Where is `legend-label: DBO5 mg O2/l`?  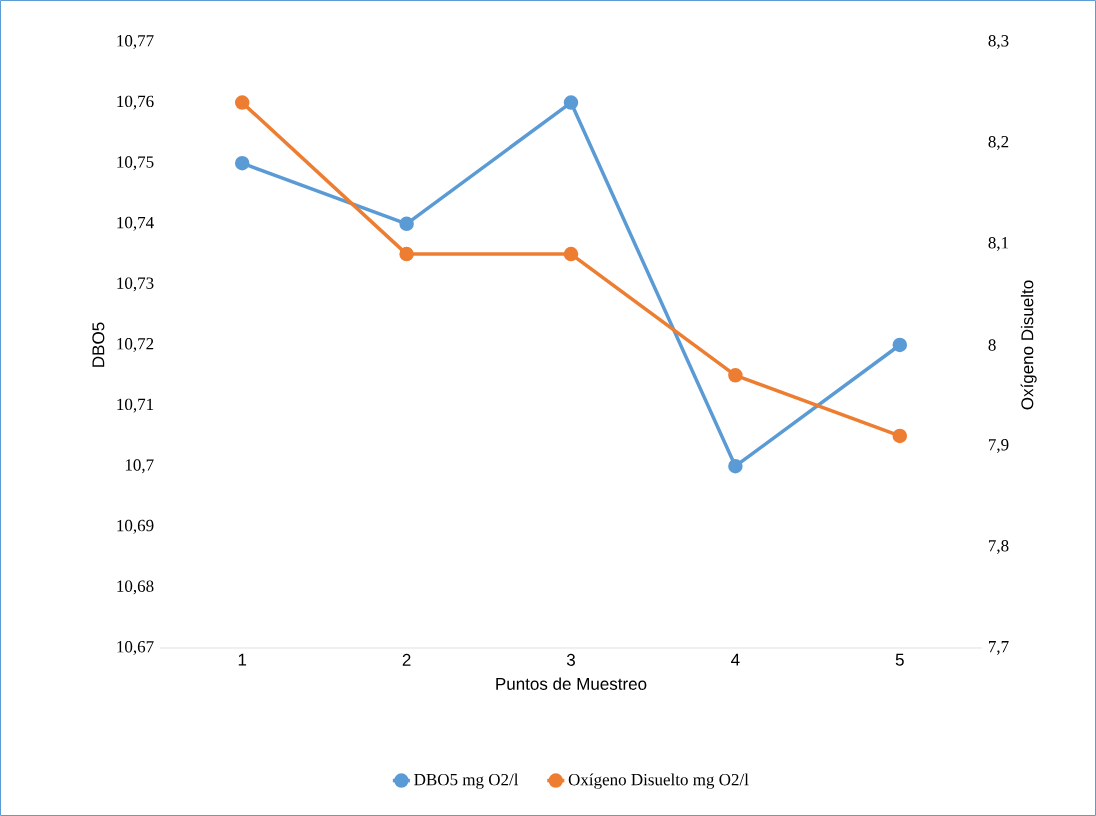 legend-label: DBO5 mg O2/l is located at coordinates (466, 781).